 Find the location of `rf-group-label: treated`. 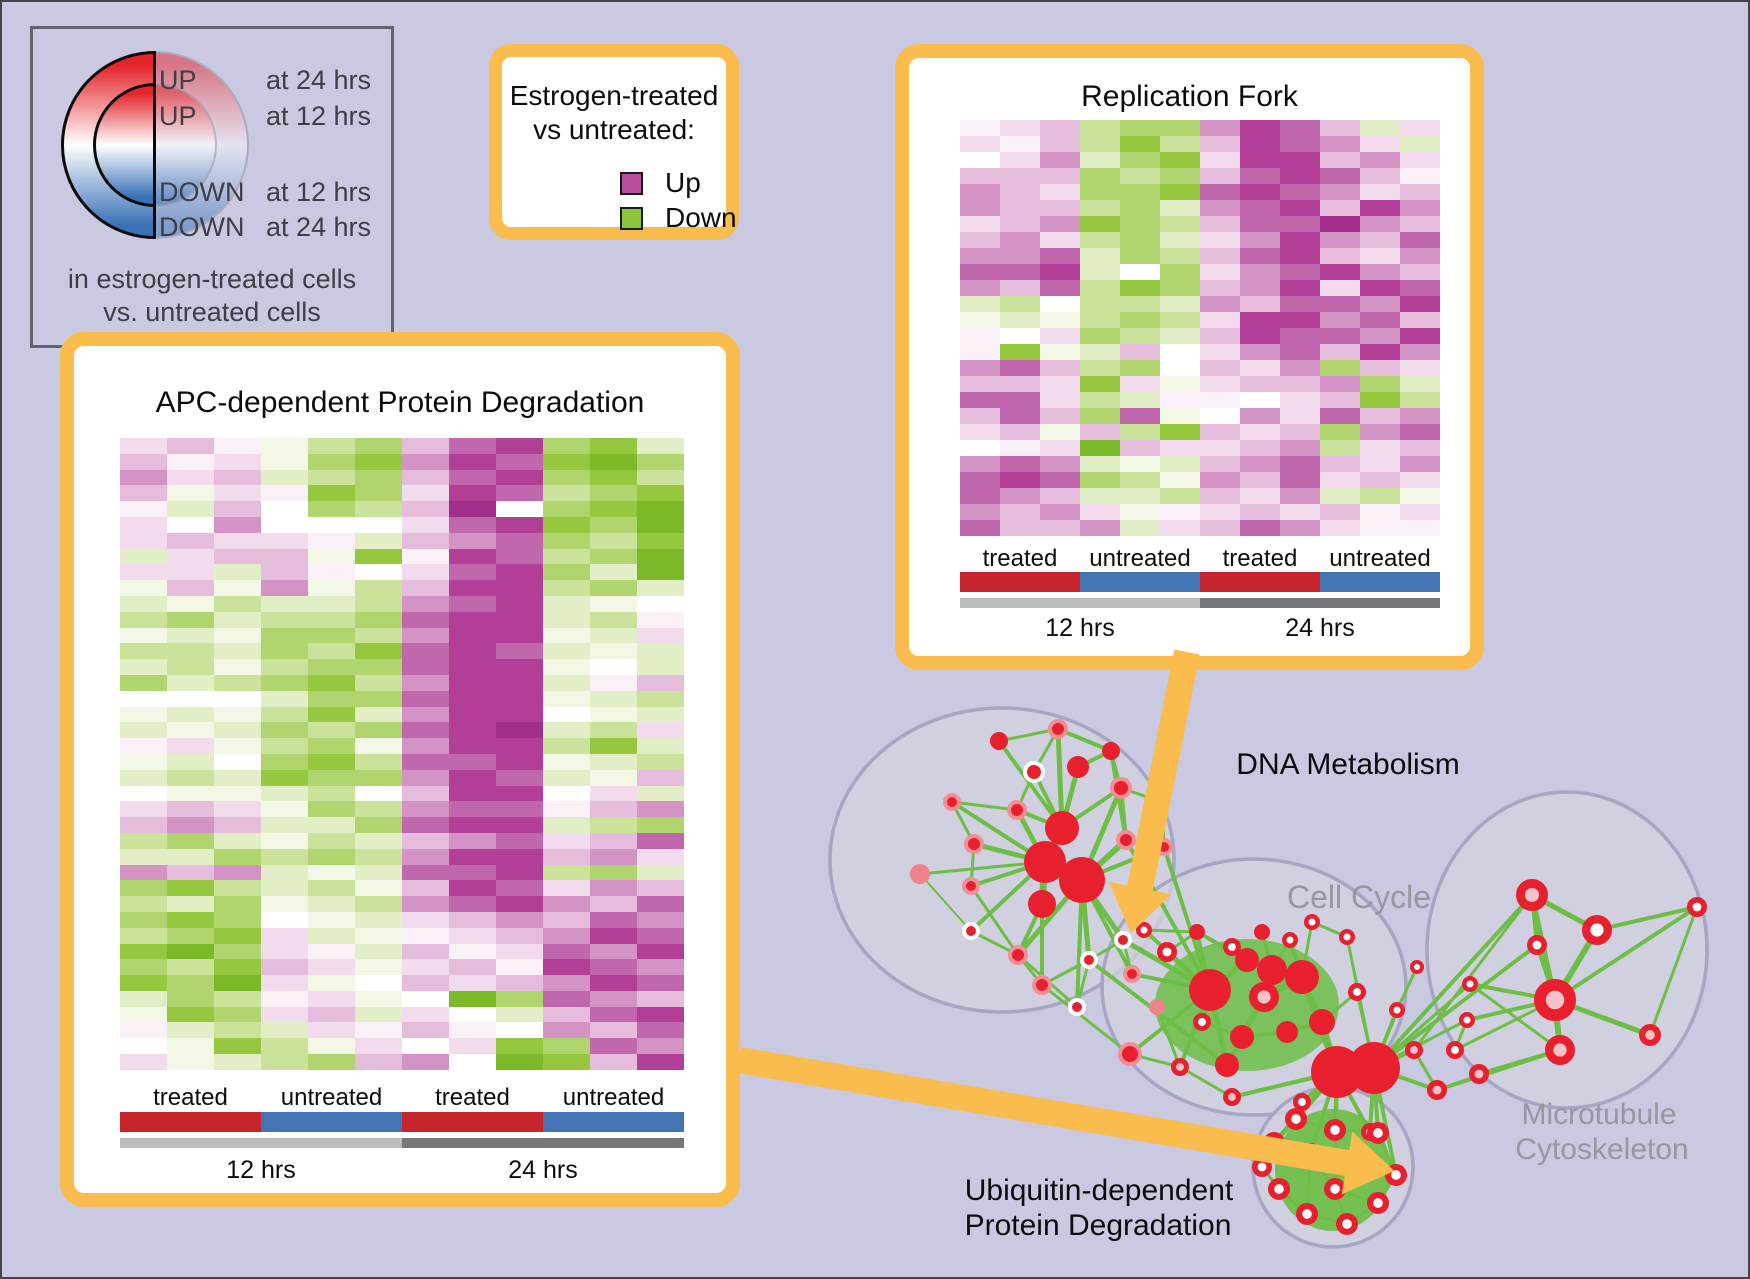

rf-group-label: treated is located at coordinates (1020, 558).